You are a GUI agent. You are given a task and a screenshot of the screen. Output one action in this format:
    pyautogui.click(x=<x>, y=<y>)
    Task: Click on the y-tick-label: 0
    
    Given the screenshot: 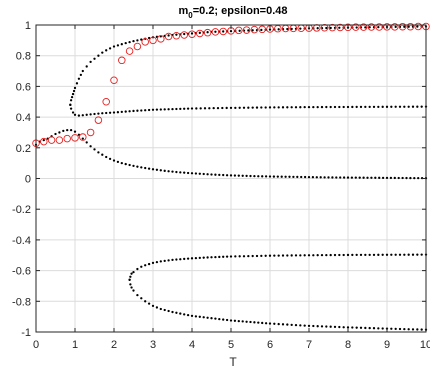 What is the action you would take?
    pyautogui.click(x=28, y=180)
    